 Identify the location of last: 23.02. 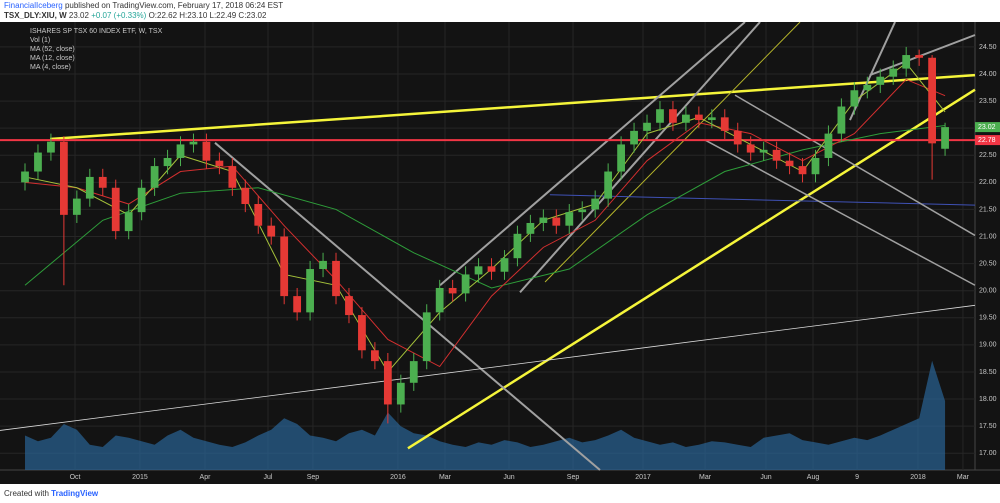
(78, 15).